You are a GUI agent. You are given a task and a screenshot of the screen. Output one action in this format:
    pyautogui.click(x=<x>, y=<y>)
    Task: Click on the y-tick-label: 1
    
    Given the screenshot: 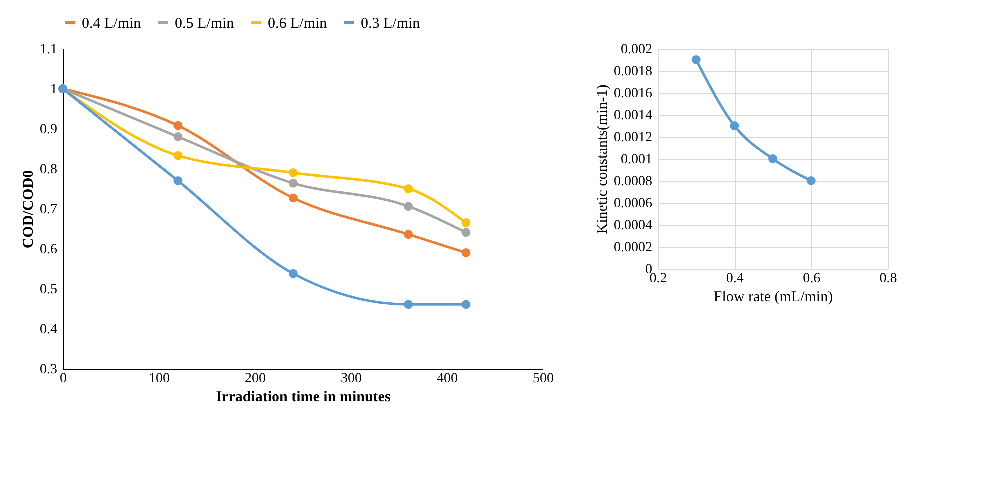 What is the action you would take?
    pyautogui.click(x=54, y=90)
    